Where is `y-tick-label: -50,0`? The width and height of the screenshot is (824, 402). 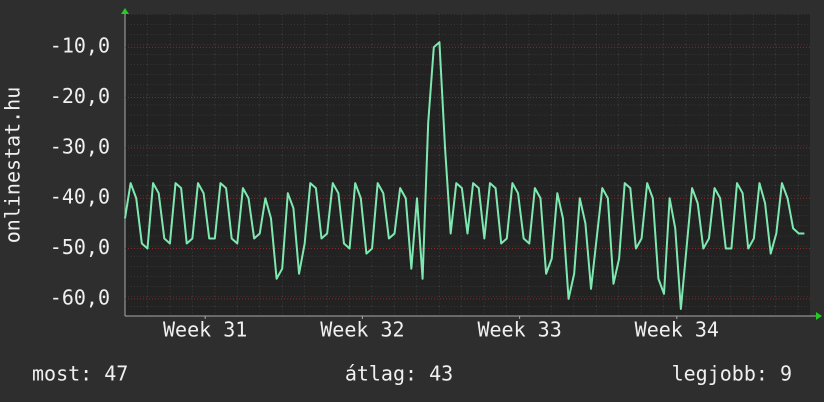 y-tick-label: -50,0 is located at coordinates (80, 247).